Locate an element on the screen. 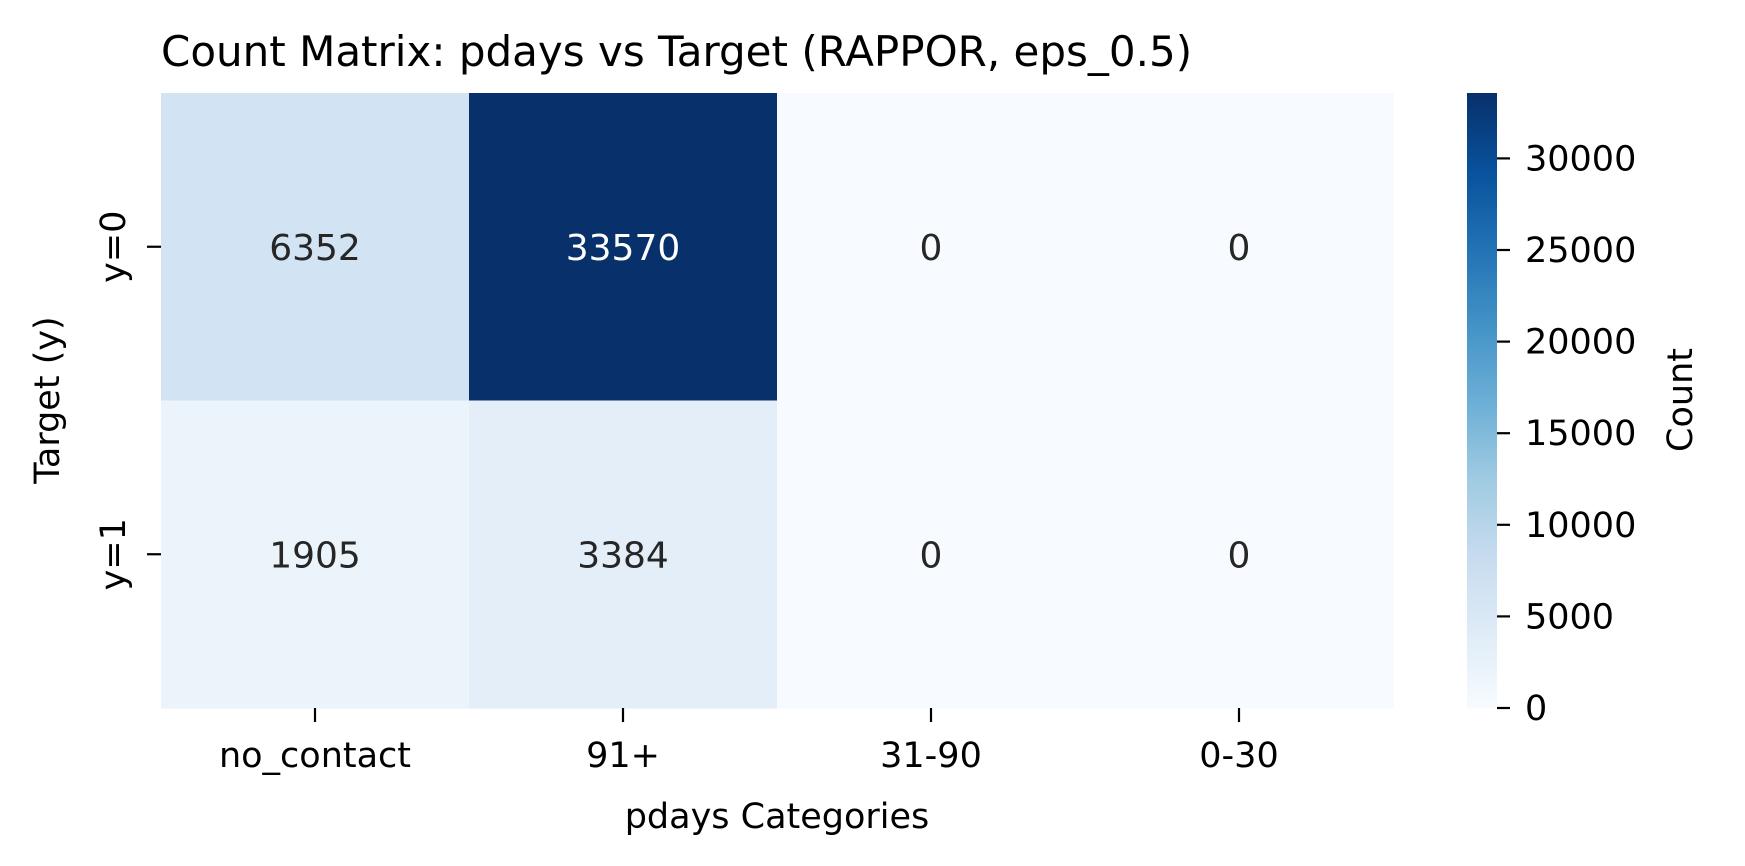 This screenshot has height=866, width=1745. cell-value-label: 1905 is located at coordinates (315, 555).